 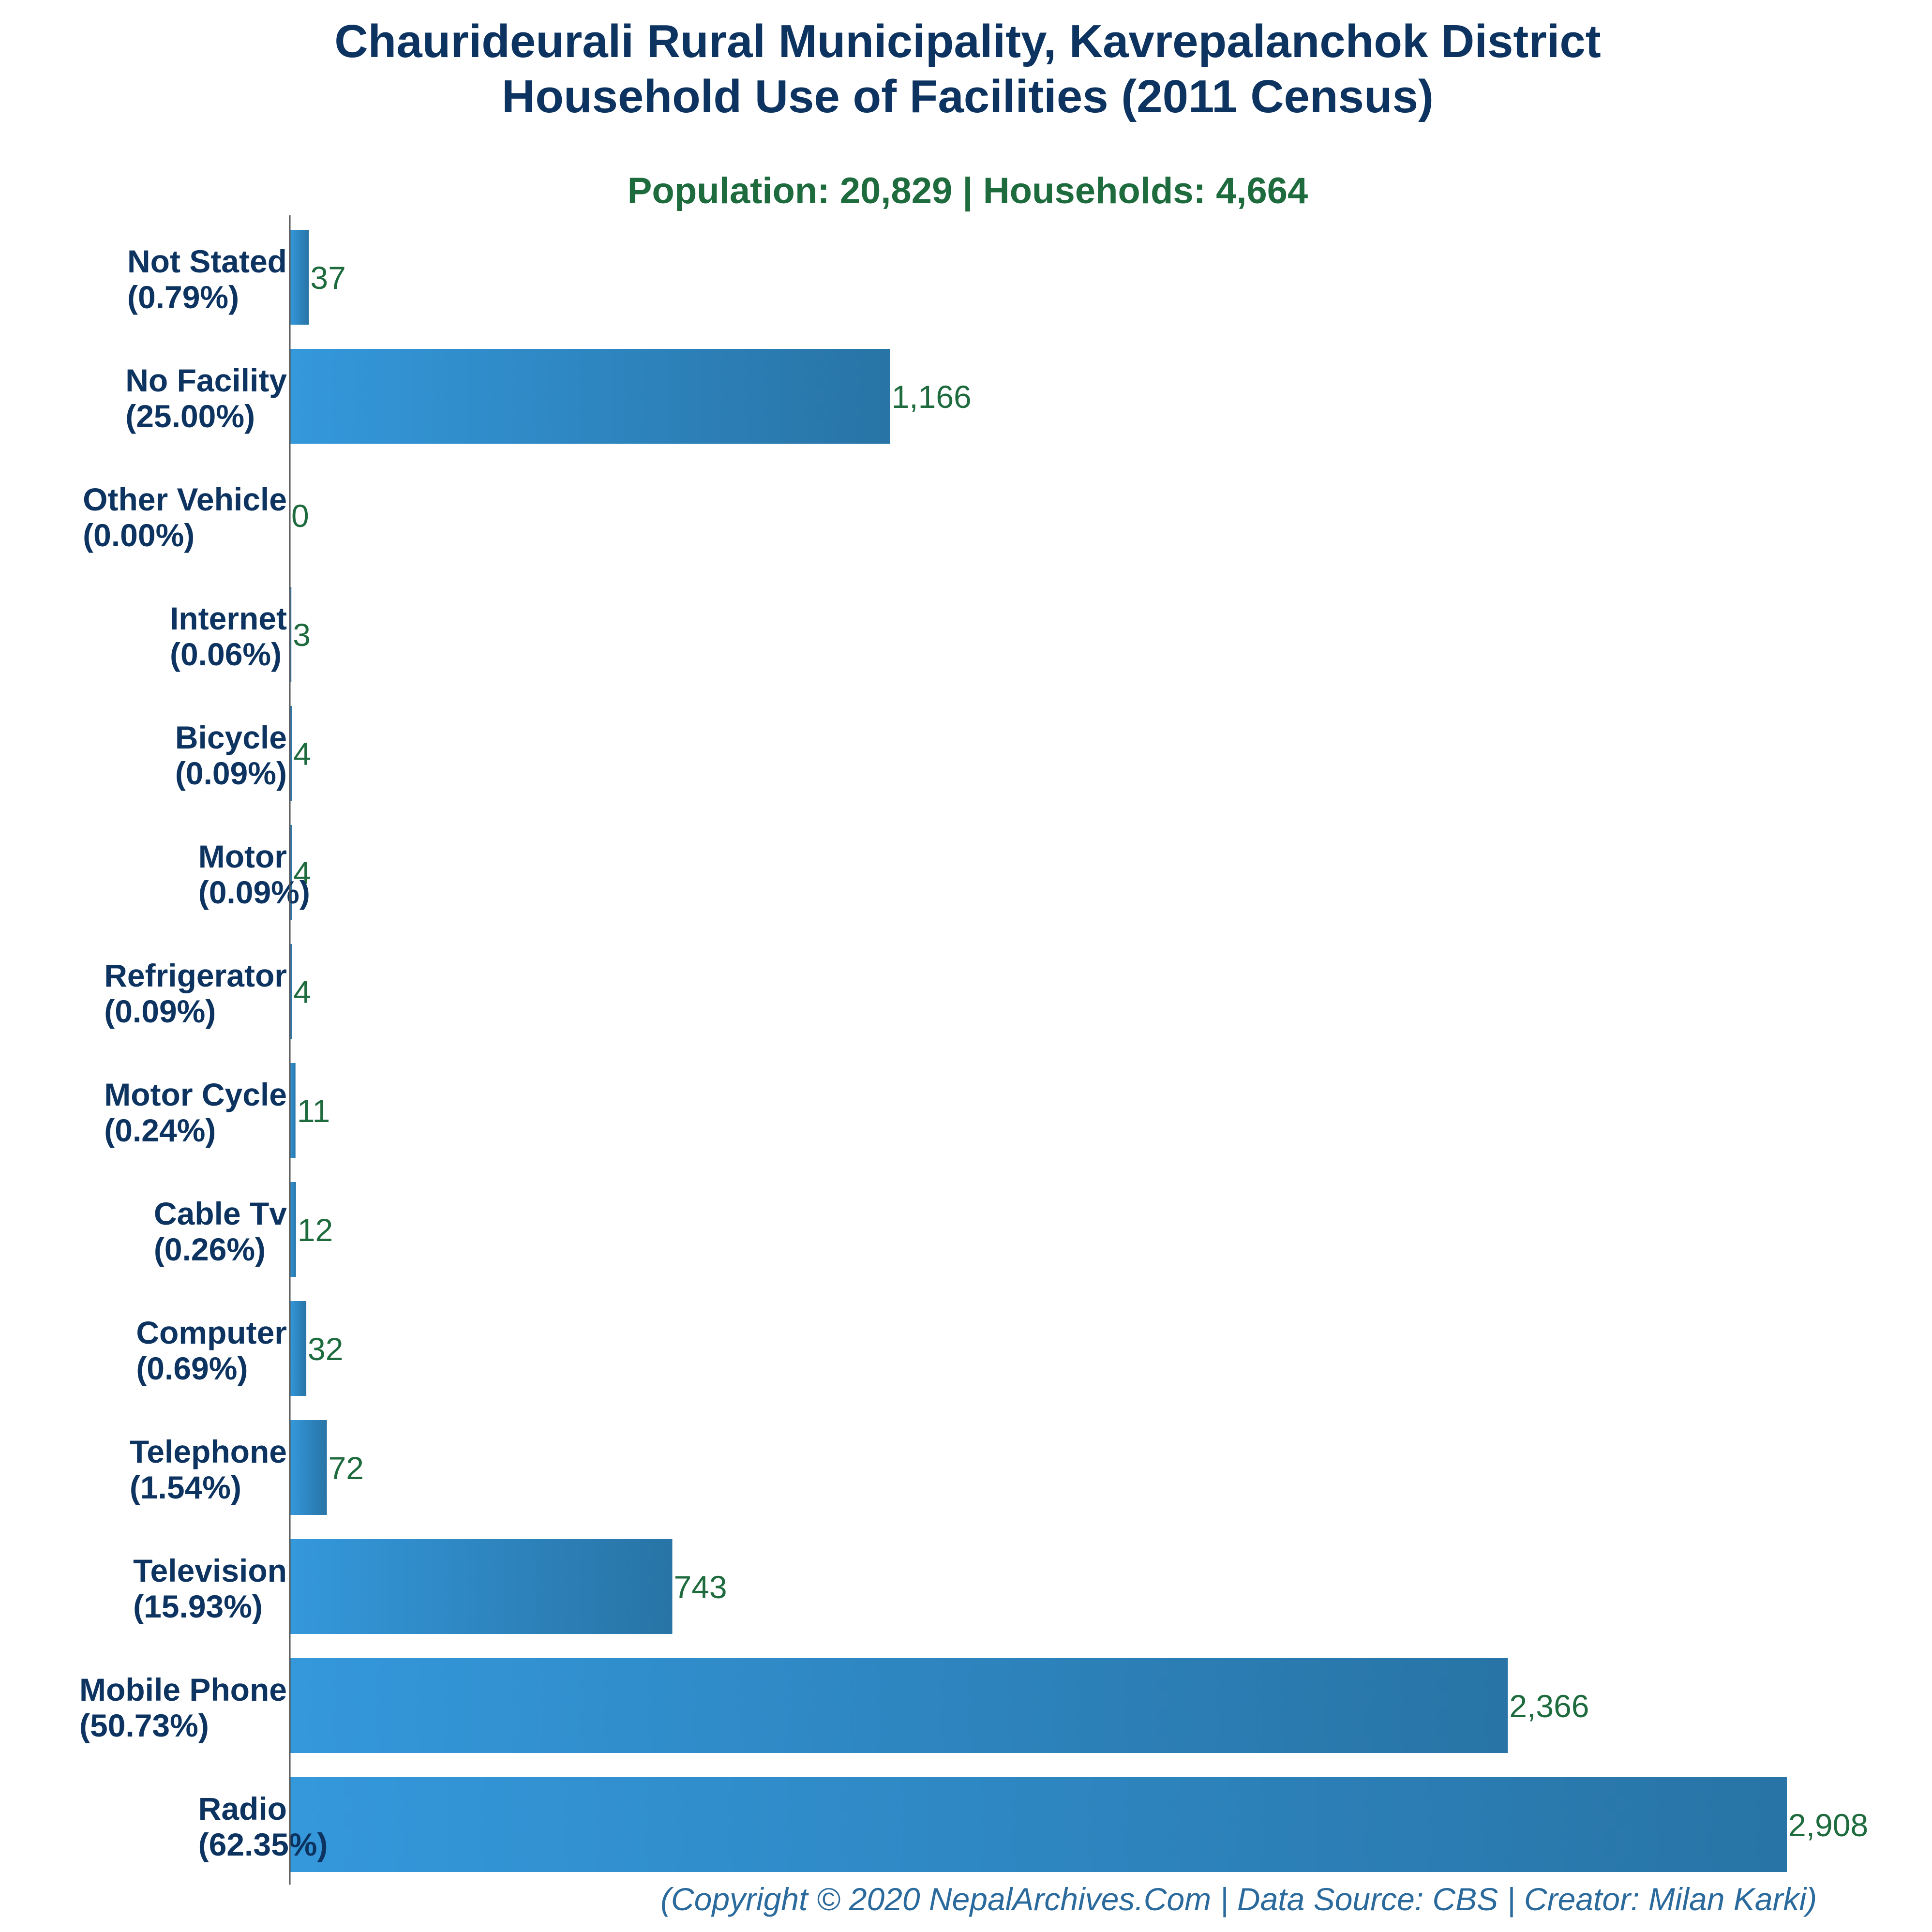 What do you see at coordinates (302, 992) in the screenshot?
I see `value-label-refrigerator: 4` at bounding box center [302, 992].